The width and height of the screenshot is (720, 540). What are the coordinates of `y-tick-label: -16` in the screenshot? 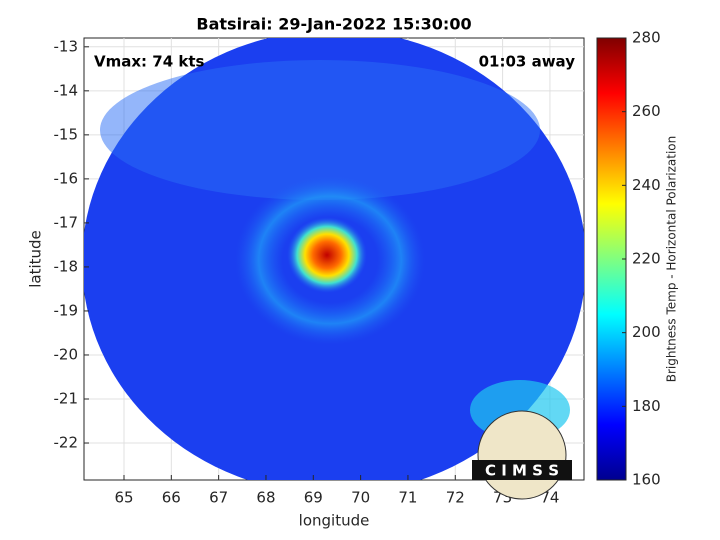 It's located at (66, 178).